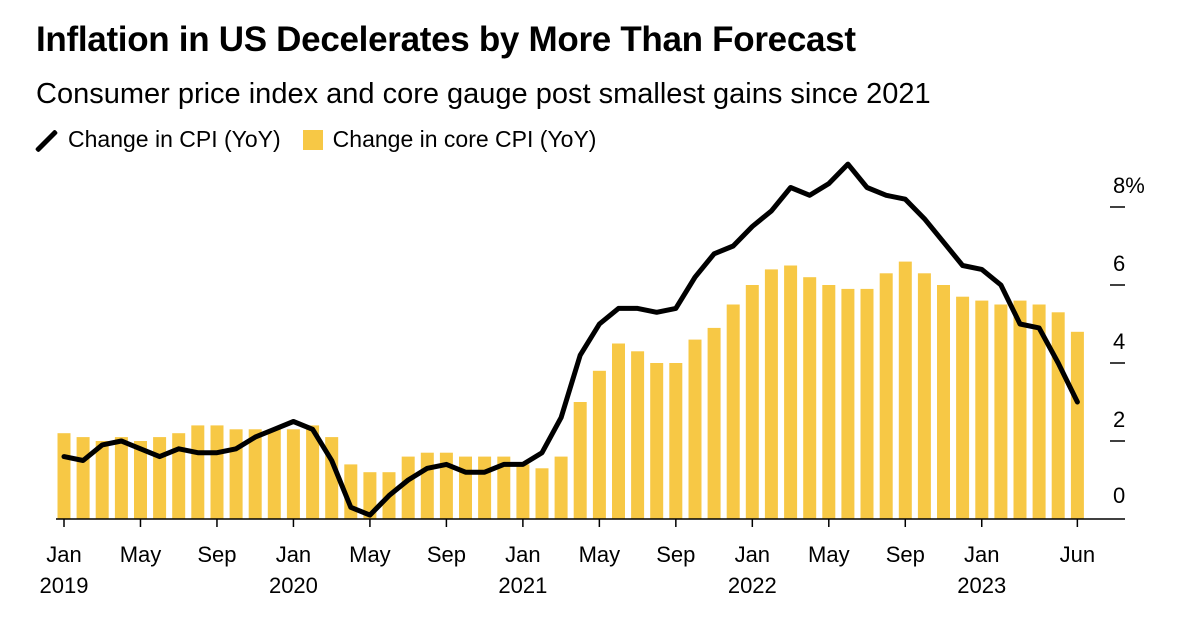 The height and width of the screenshot is (630, 1184). Describe the element at coordinates (522, 585) in the screenshot. I see `x-tick-year-label: 2021` at that location.